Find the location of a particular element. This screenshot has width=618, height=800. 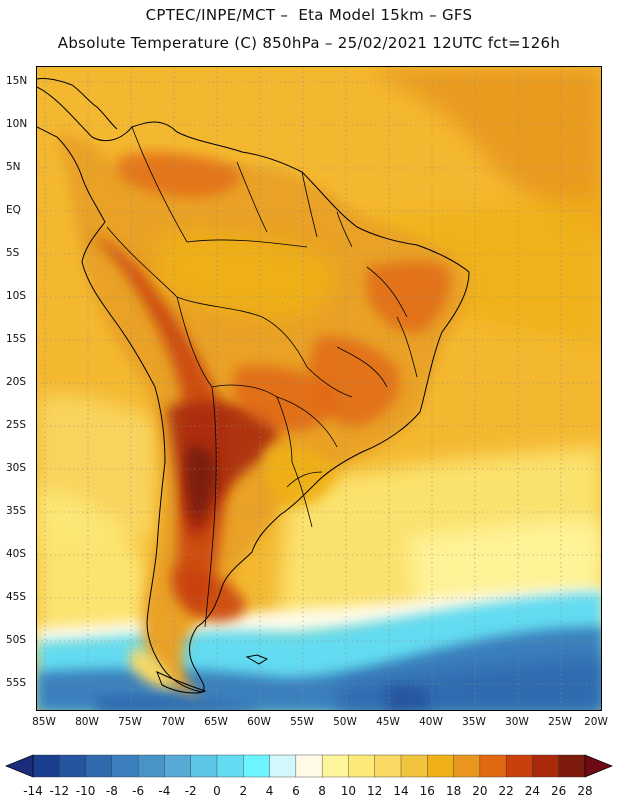

colorbar-label: -10 is located at coordinates (85, 791).